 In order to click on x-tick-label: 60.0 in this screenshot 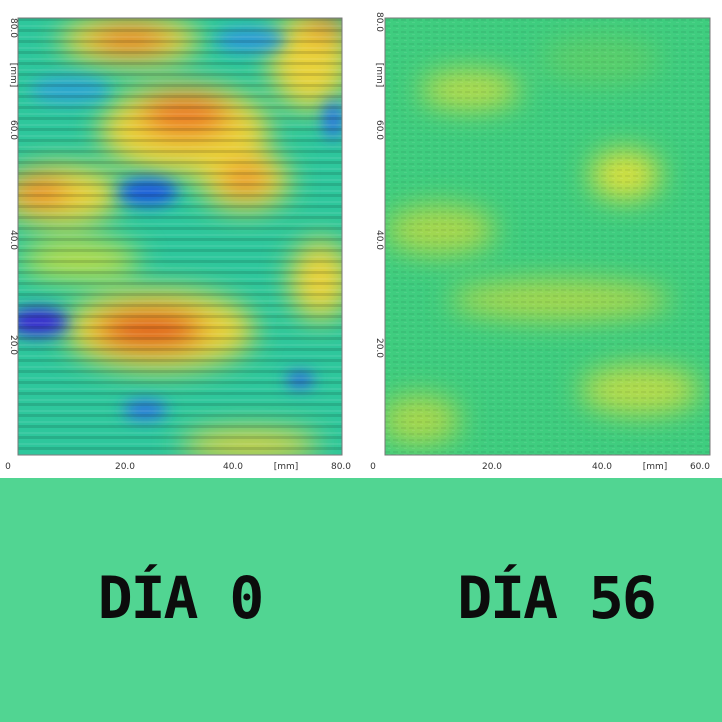, I will do `click(700, 467)`.